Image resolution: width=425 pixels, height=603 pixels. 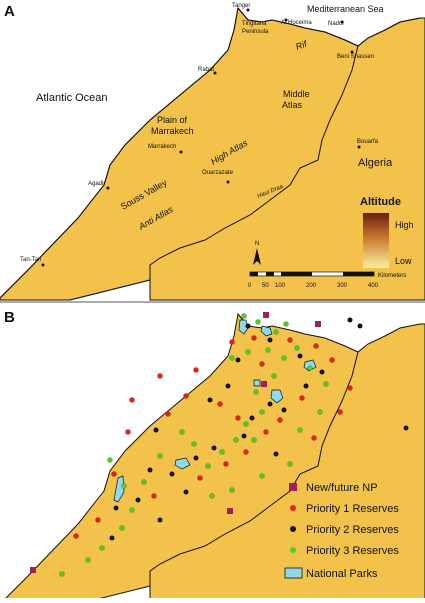 I want to click on legend-priority1-icon, so click(x=293, y=508).